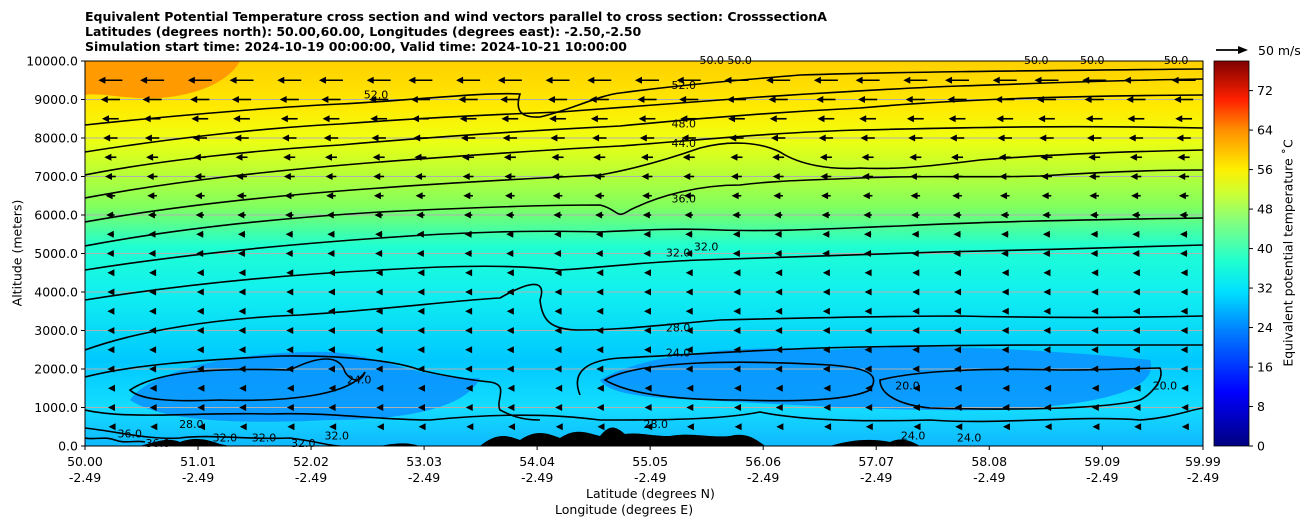  I want to click on y-tick-label: 7000.0, so click(56, 176).